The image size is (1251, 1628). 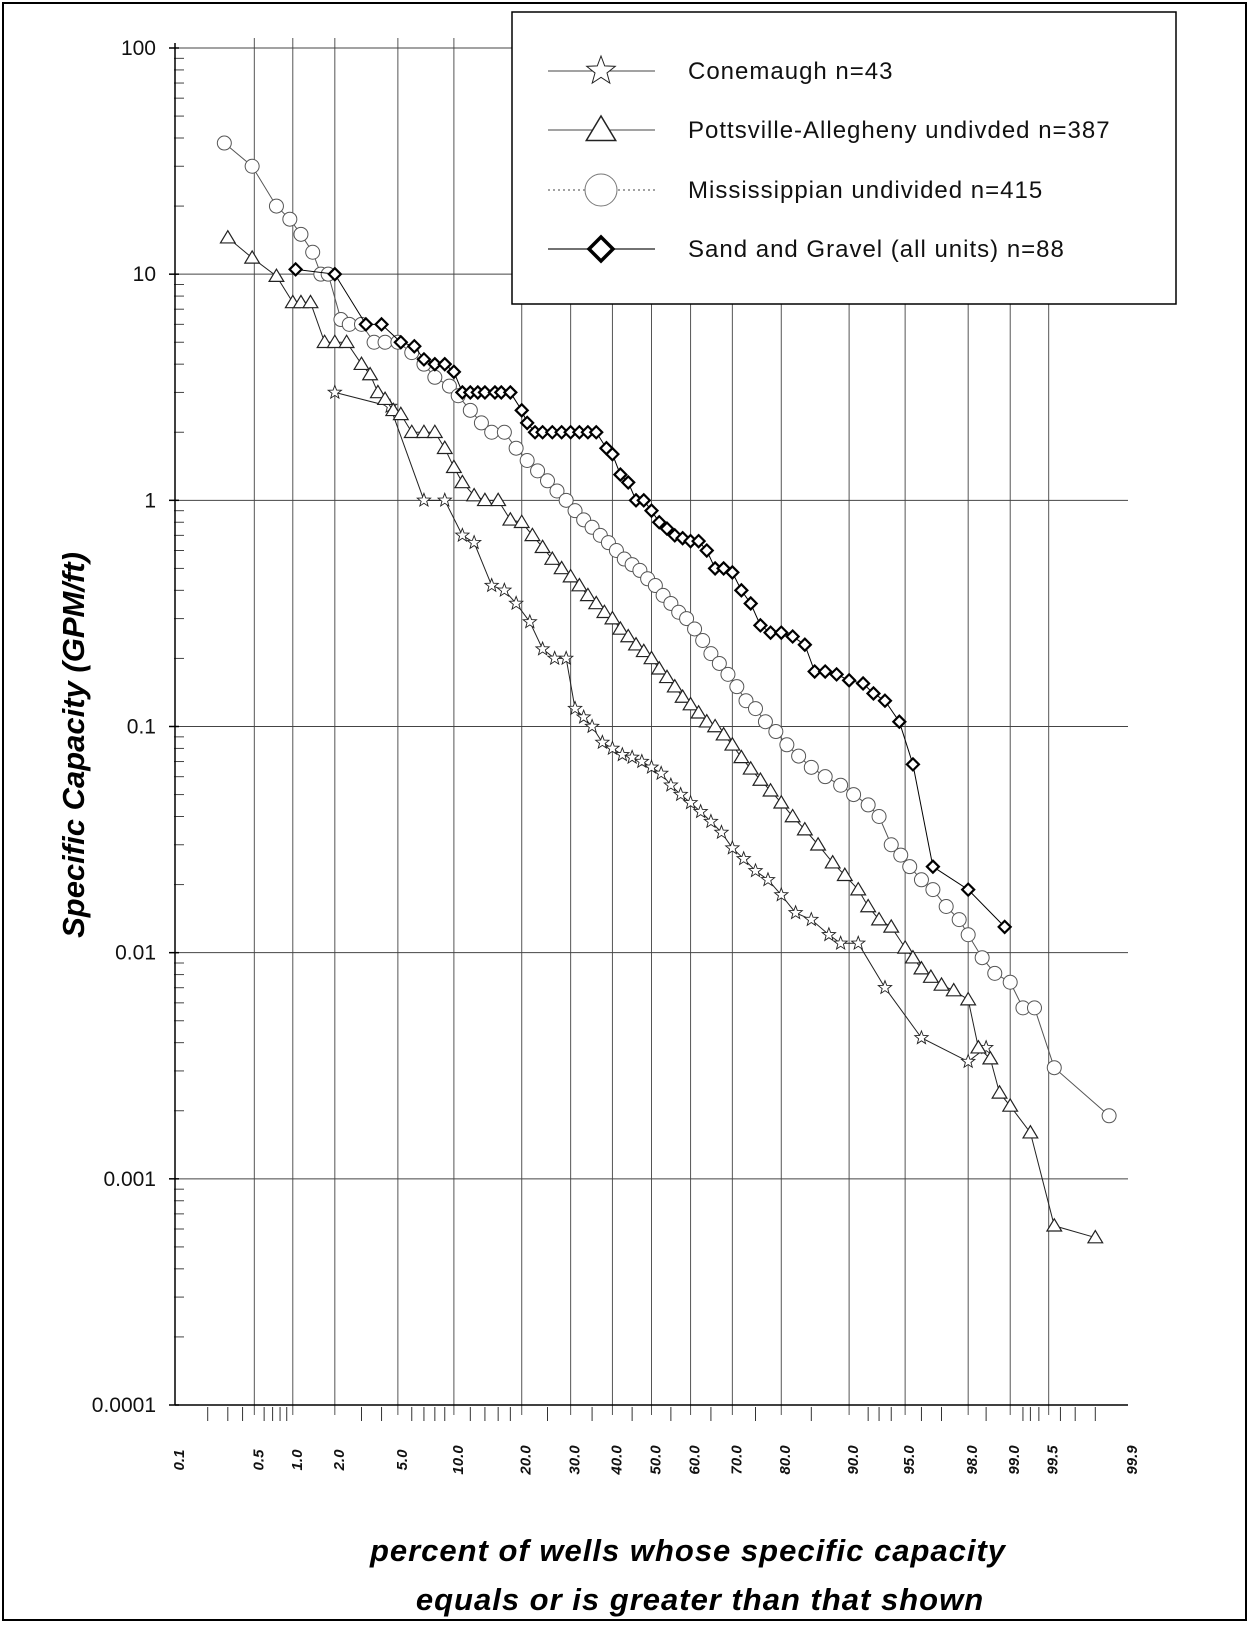 What do you see at coordinates (865, 190) in the screenshot?
I see `legend-label: Mississippian undivided n=415` at bounding box center [865, 190].